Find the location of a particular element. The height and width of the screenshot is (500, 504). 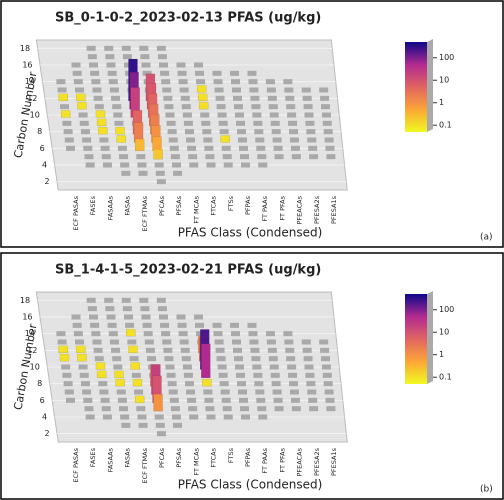

y-tick-label: 8 is located at coordinates (39, 383).